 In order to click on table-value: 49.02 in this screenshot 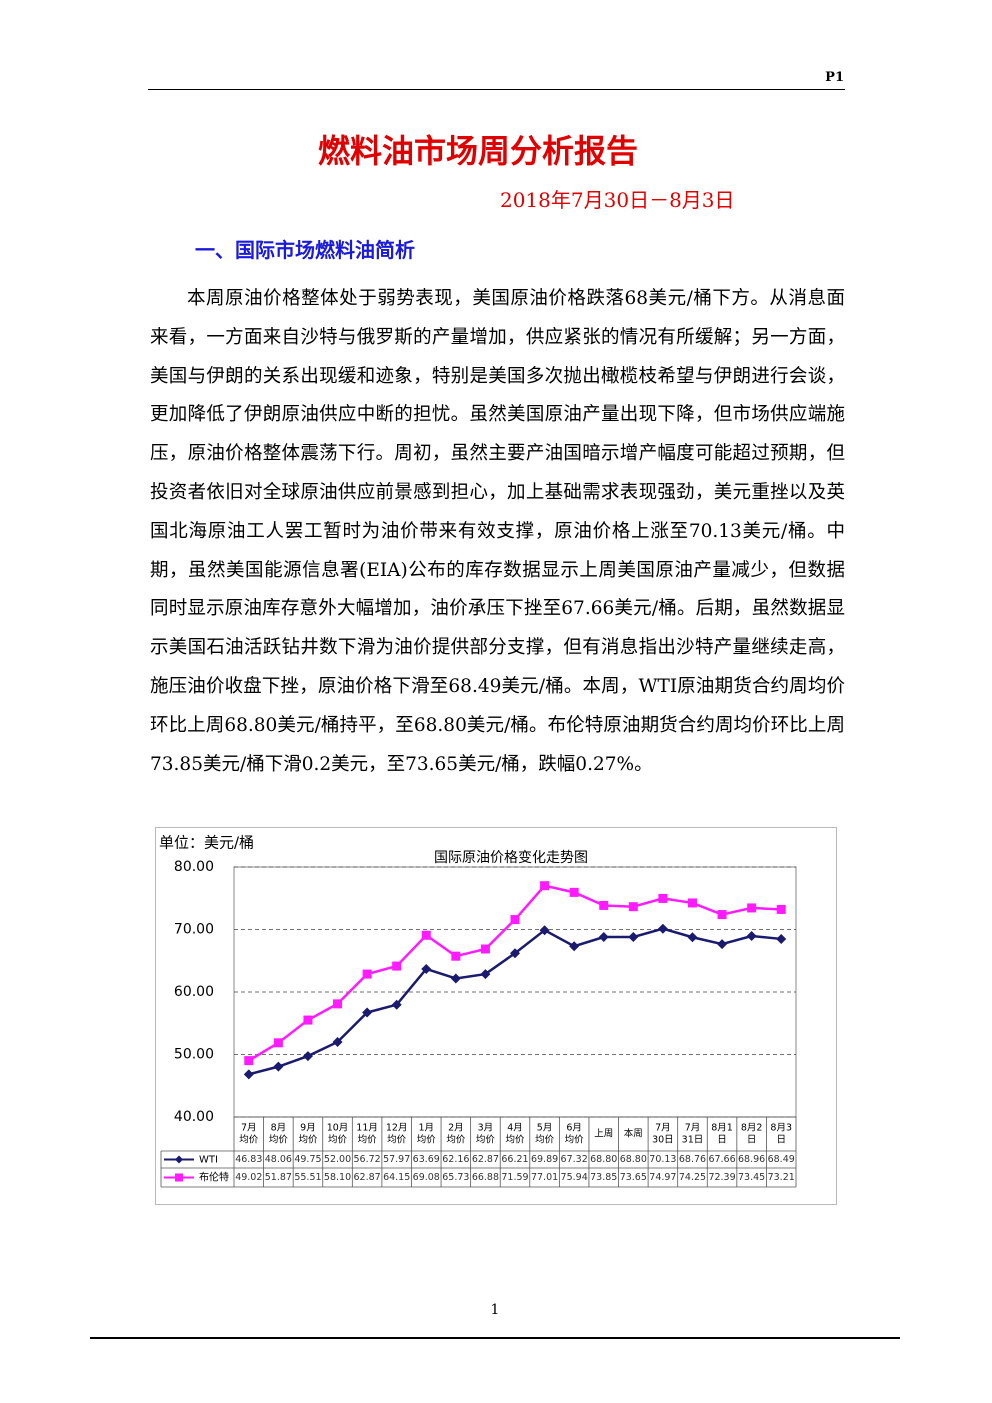, I will do `click(248, 1177)`.